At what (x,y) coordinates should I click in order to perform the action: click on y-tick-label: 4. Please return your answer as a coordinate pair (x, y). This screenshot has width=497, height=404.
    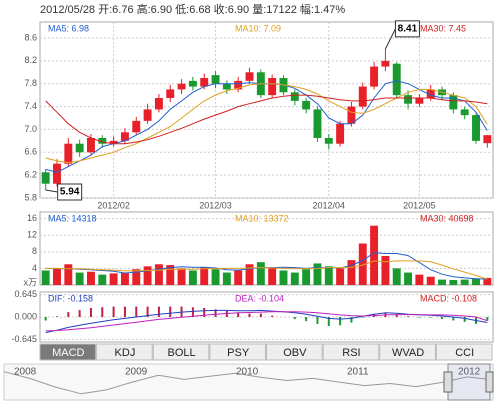
    Looking at the image, I should click on (34, 268).